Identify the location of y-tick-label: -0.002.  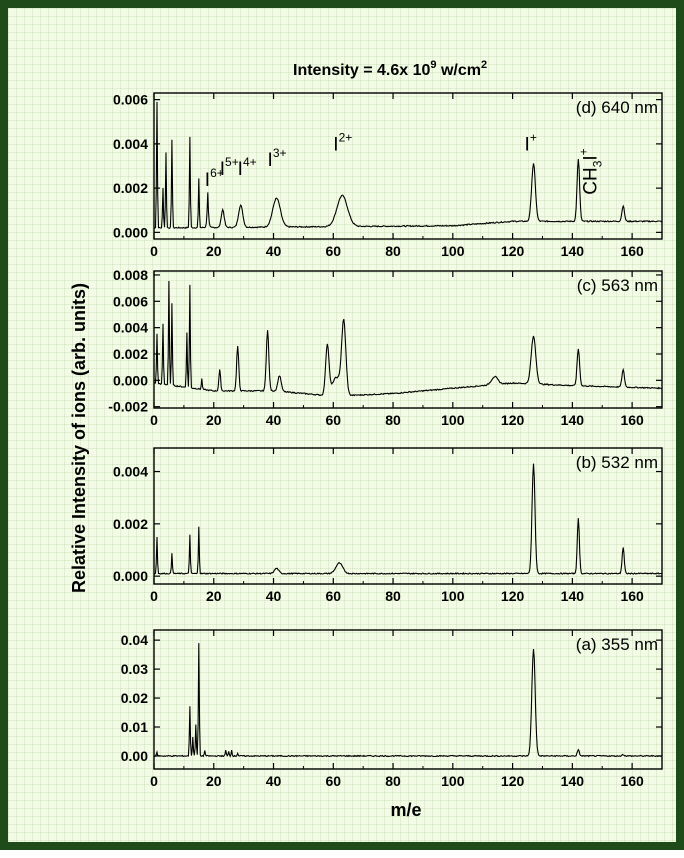
(128, 407).